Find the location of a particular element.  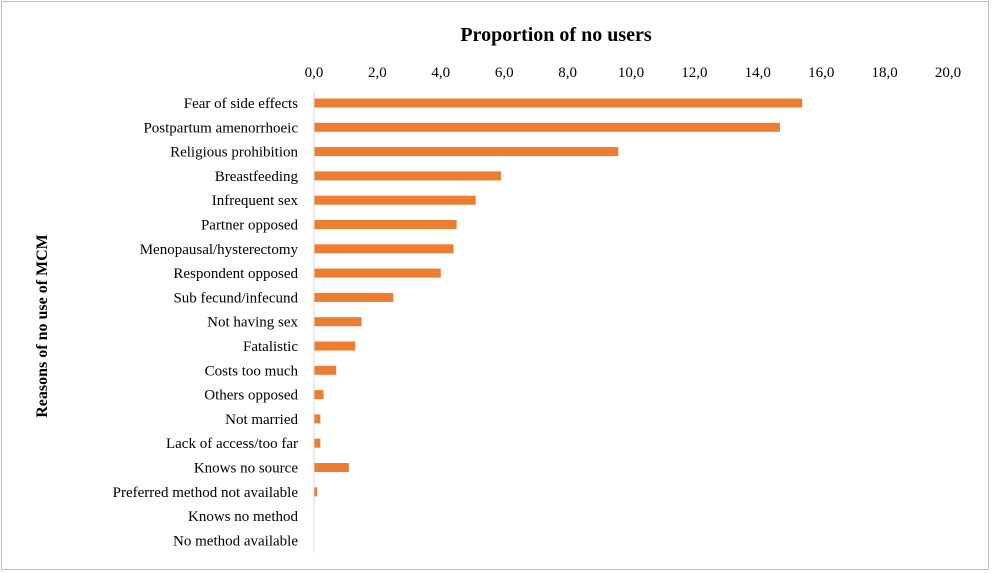

category-label: Others opposed is located at coordinates (251, 396).